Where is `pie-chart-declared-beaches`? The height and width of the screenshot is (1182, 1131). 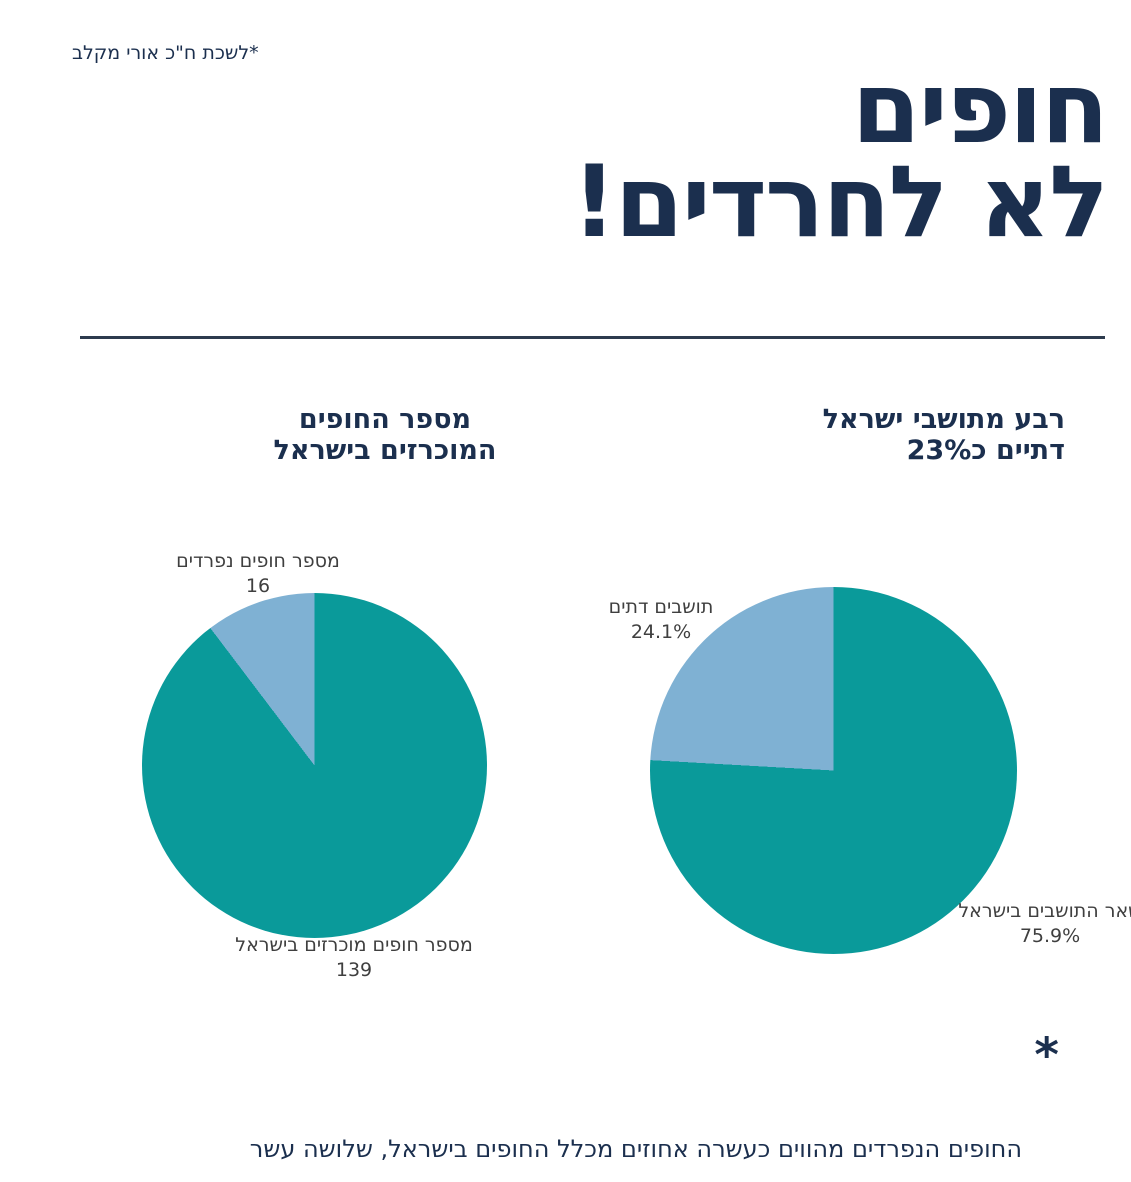 pie-chart-declared-beaches is located at coordinates (314, 765).